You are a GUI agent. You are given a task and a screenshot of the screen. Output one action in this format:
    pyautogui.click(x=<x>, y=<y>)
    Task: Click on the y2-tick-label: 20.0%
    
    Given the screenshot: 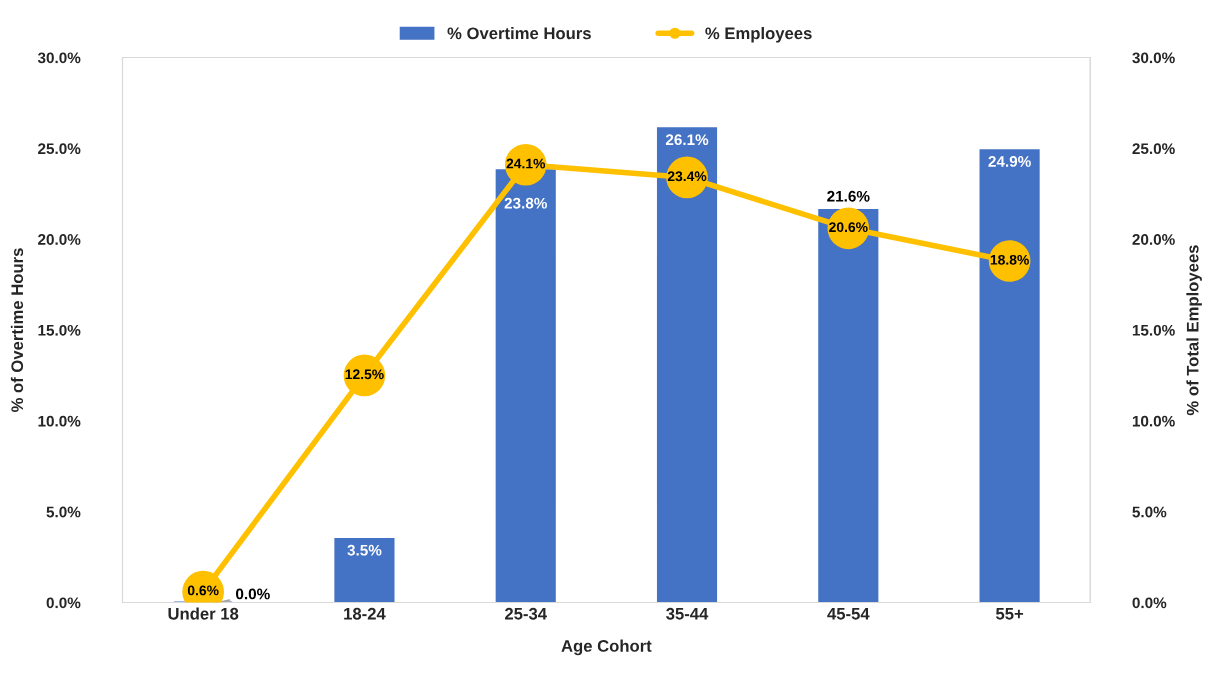 What is the action you would take?
    pyautogui.click(x=1153, y=239)
    